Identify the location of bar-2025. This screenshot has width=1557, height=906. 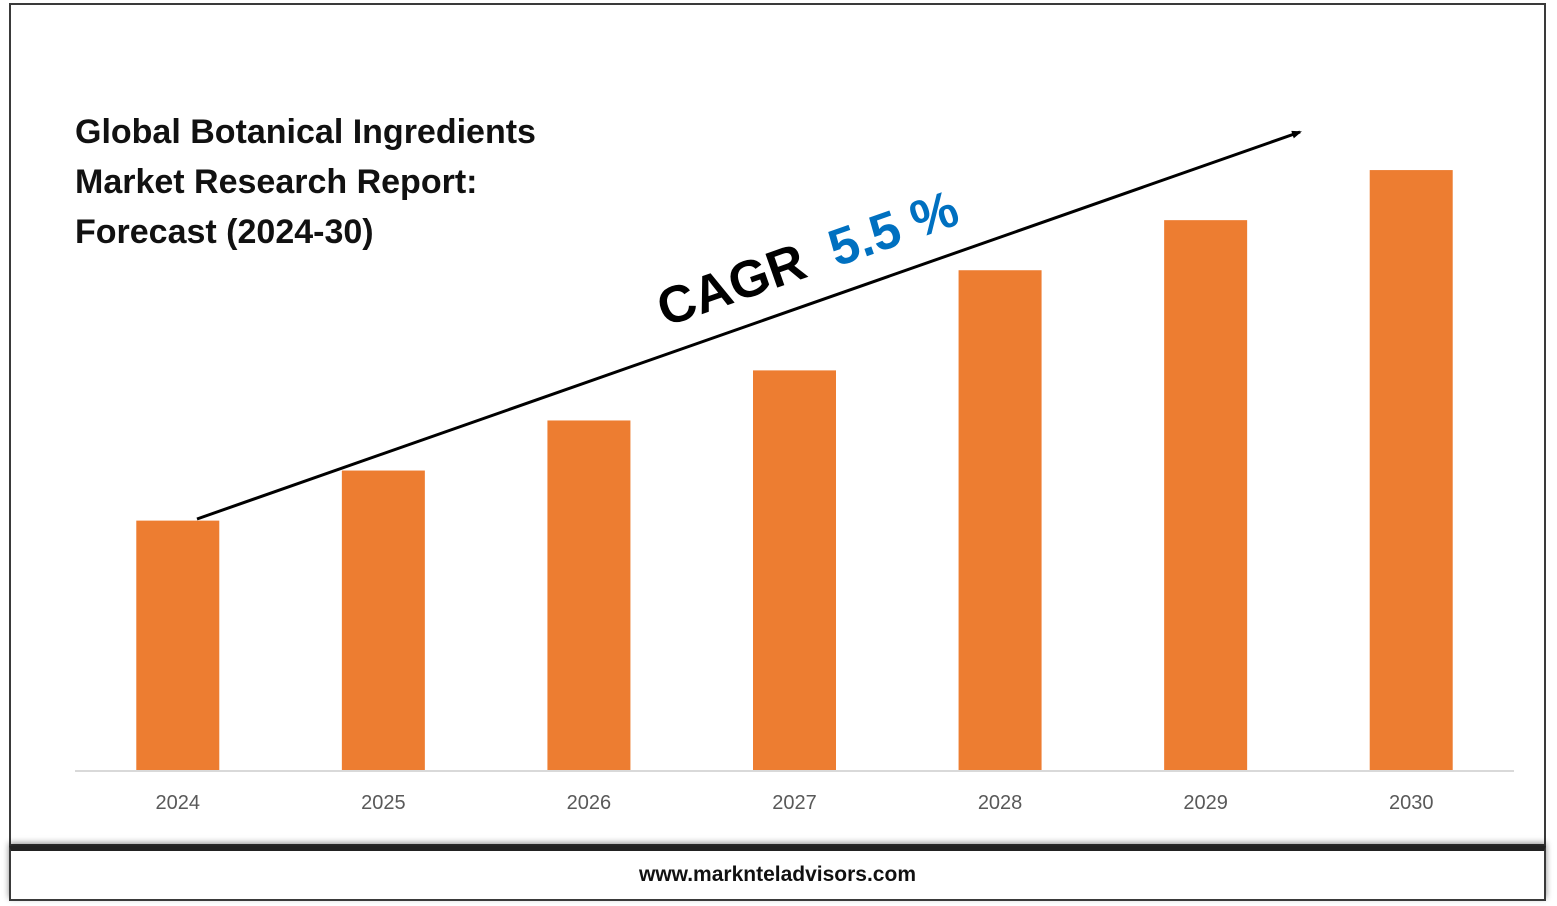
(383, 620).